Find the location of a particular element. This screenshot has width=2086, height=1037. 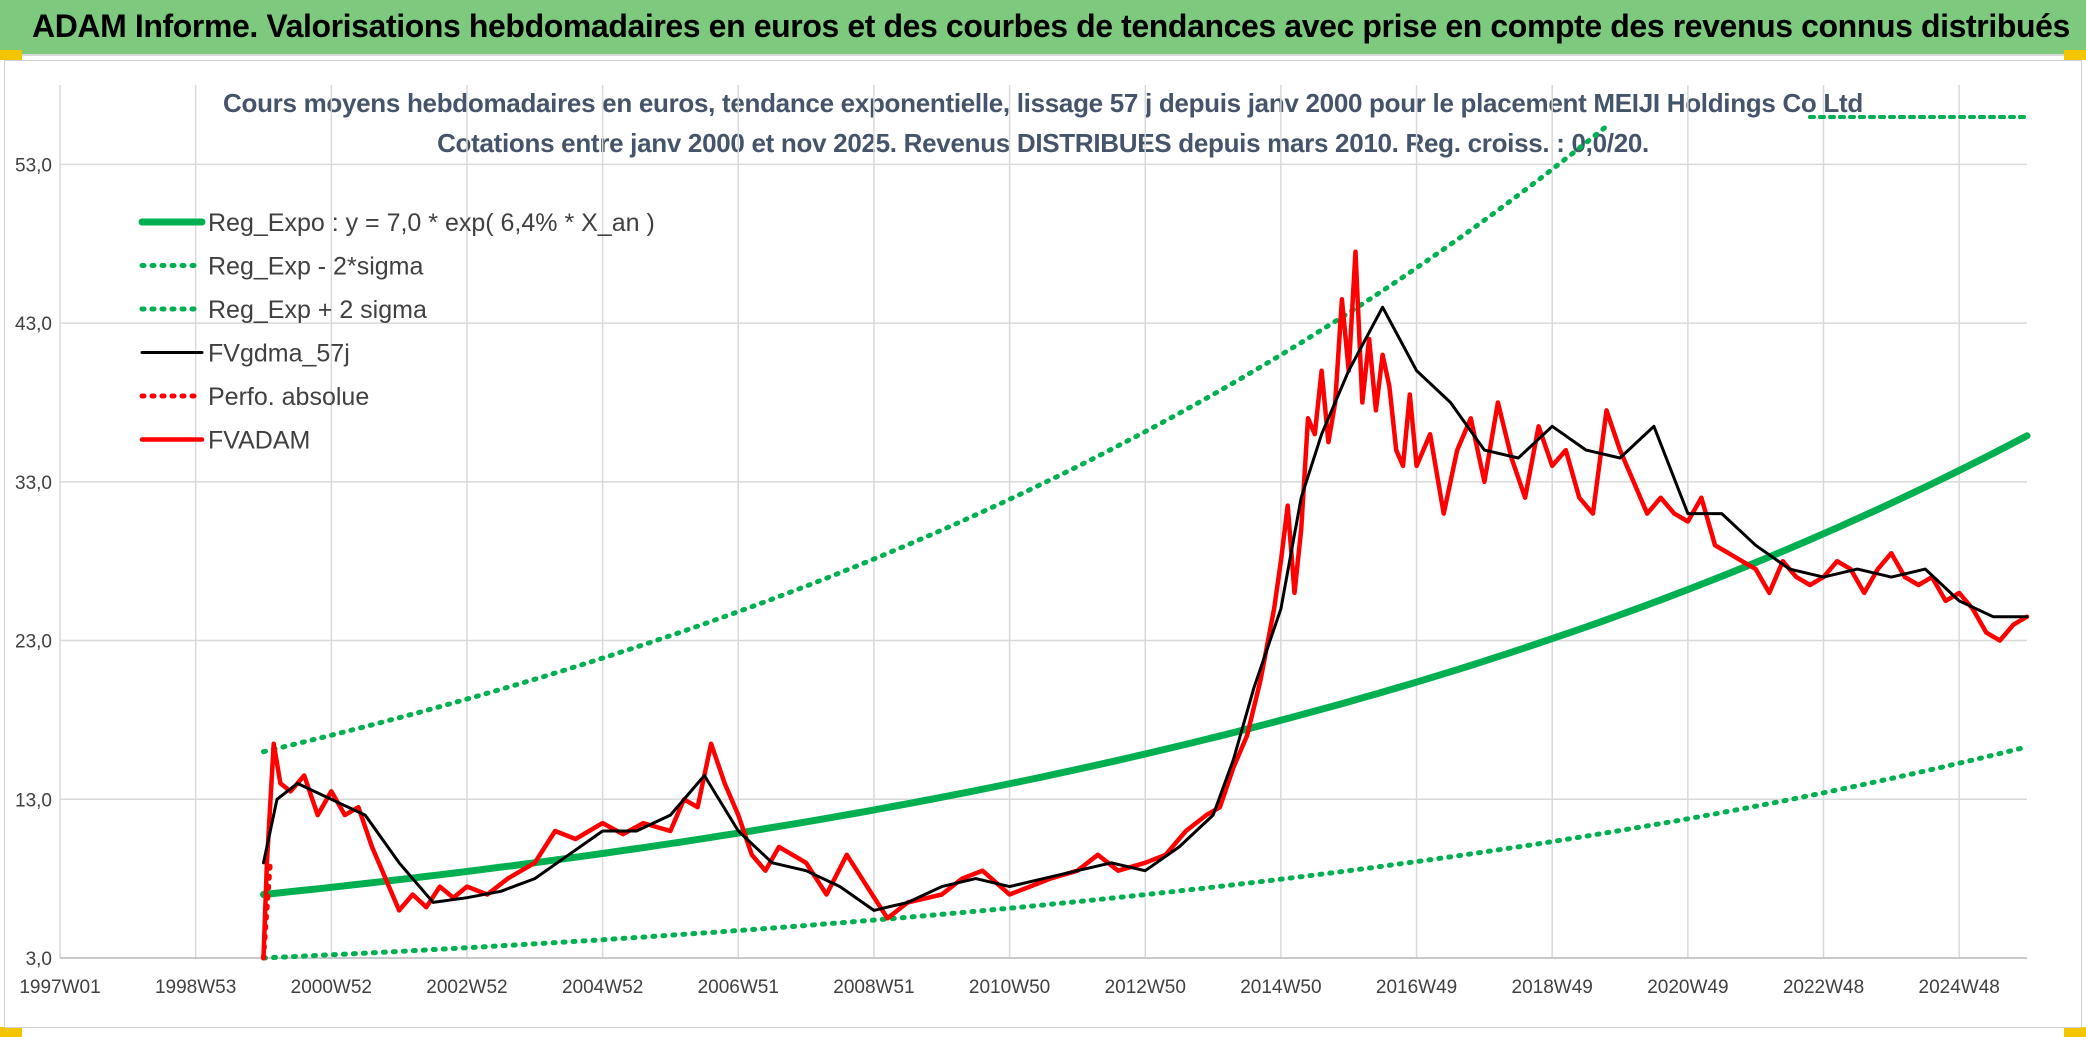

x-tick-label: 2022W48 is located at coordinates (1823, 987).